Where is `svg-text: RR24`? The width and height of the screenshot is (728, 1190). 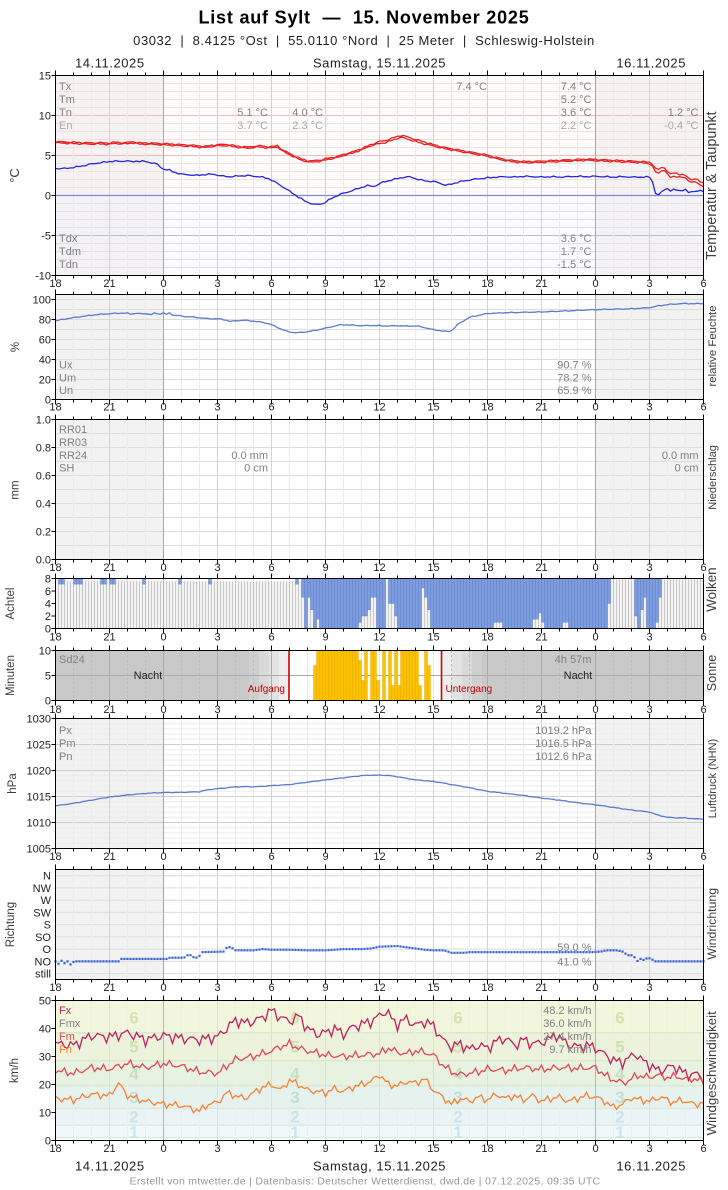
svg-text: RR24 is located at coordinates (73, 456).